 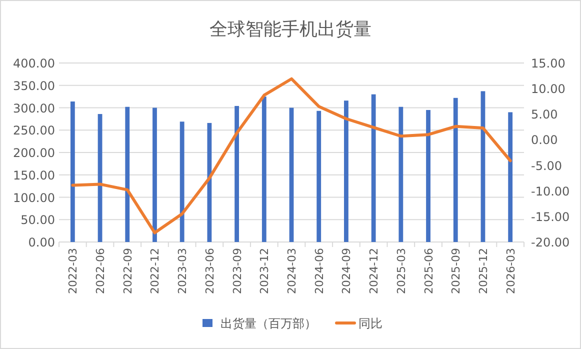 What do you see at coordinates (548, 63) in the screenshot?
I see `y2-tick-label: 15.00` at bounding box center [548, 63].